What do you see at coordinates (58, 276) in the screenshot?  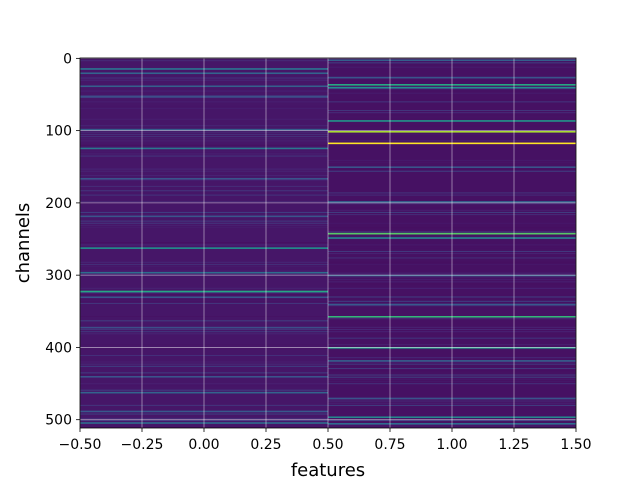 I see `y-tick-label: 300` at bounding box center [58, 276].